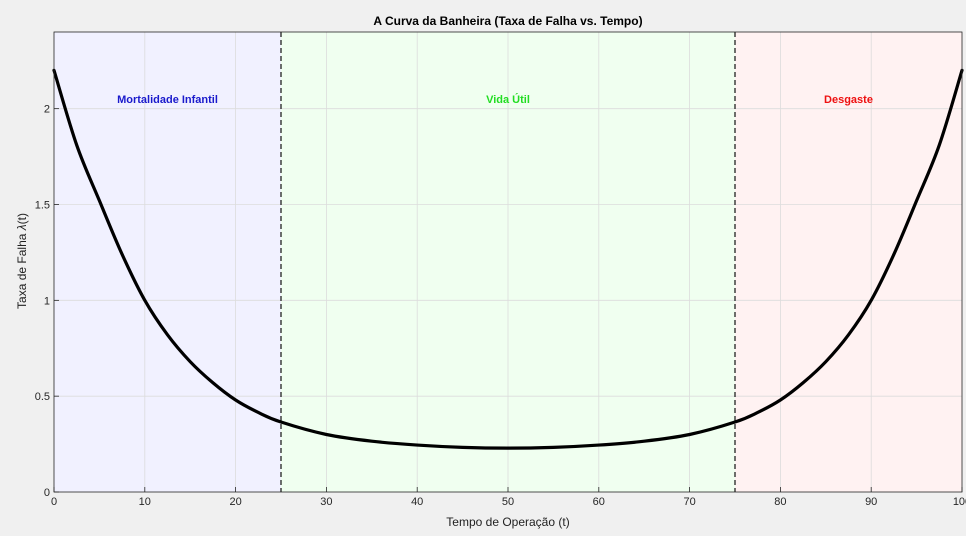  What do you see at coordinates (47, 493) in the screenshot?
I see `y-tick-label-0: 0` at bounding box center [47, 493].